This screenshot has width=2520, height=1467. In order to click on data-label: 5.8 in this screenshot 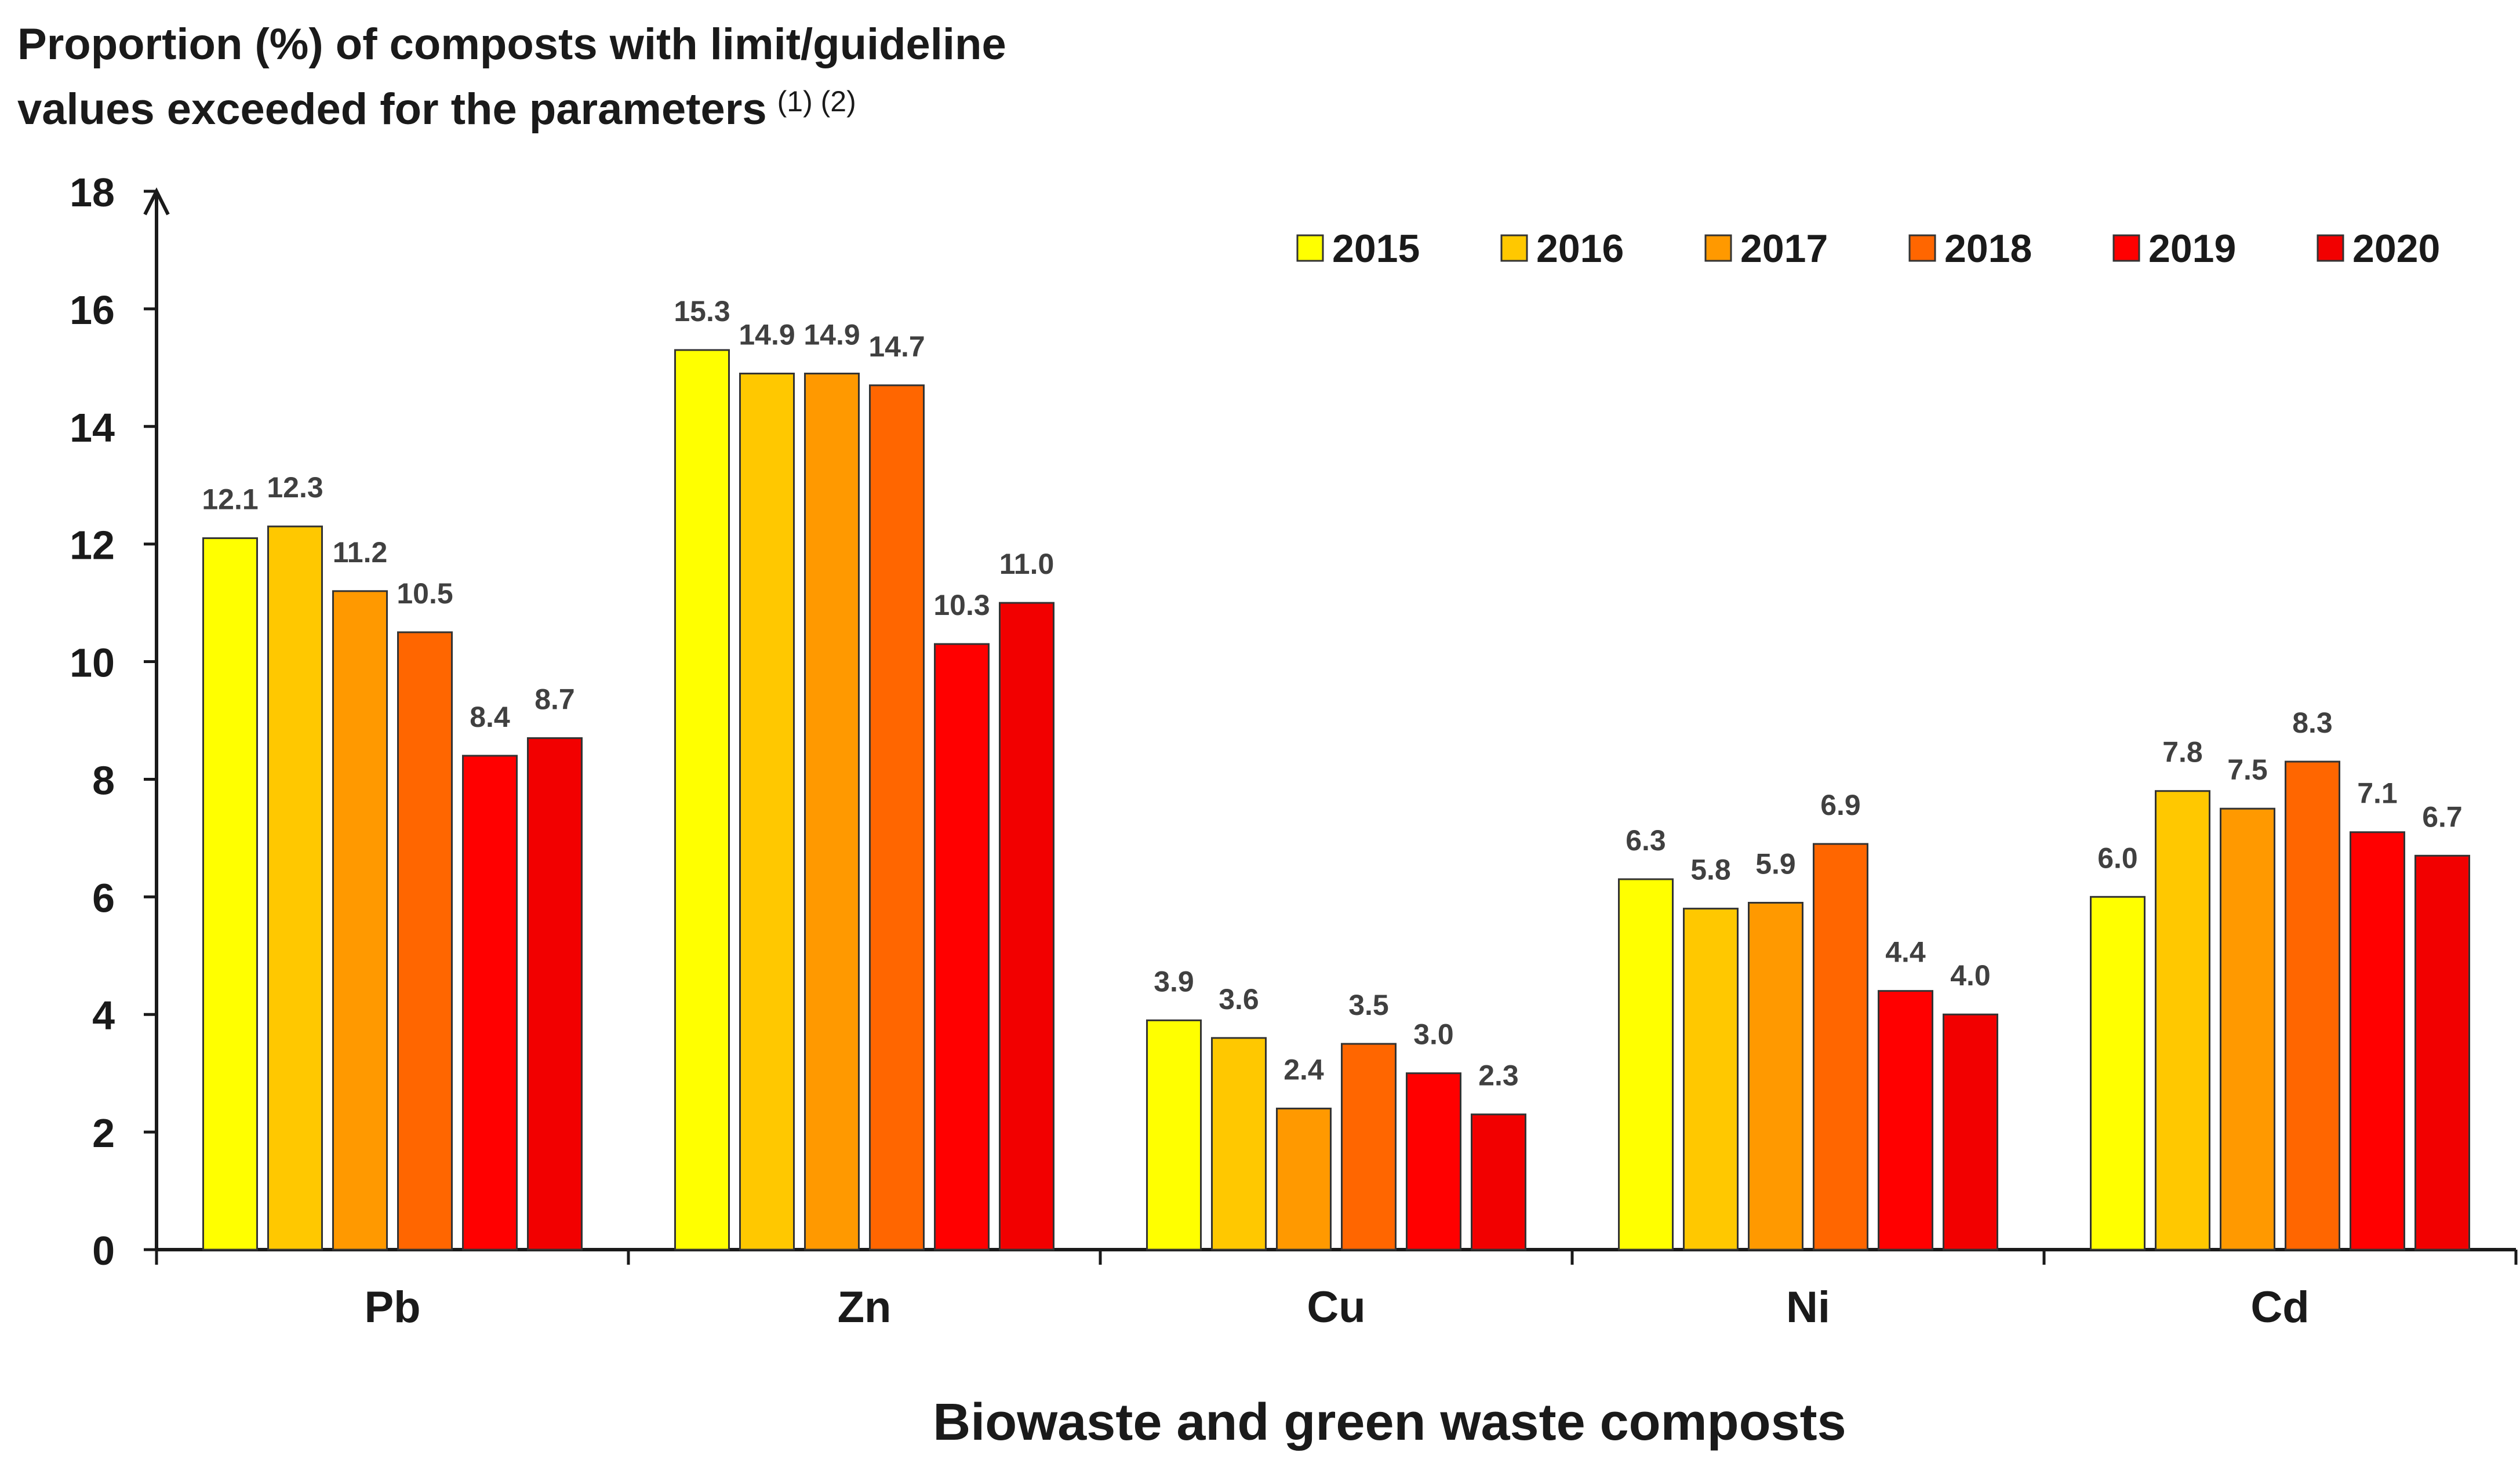, I will do `click(1711, 870)`.